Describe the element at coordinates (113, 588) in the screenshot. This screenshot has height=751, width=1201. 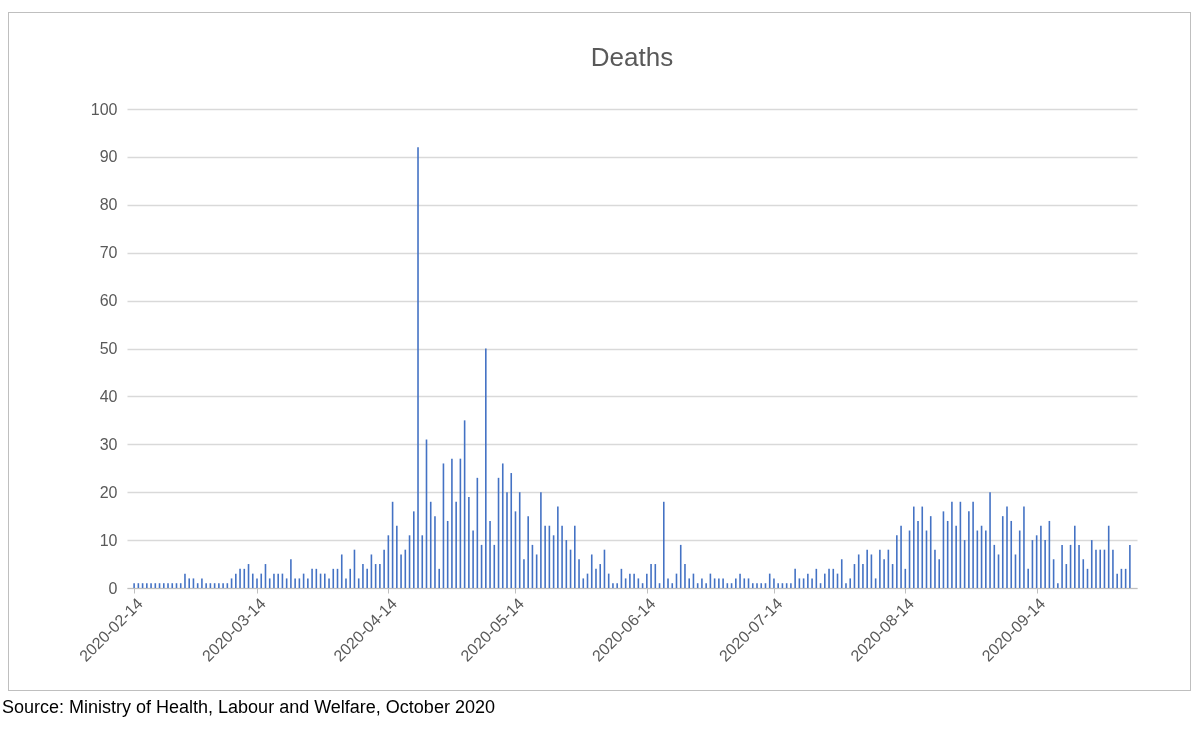
I see `y-tick-label: 0` at that location.